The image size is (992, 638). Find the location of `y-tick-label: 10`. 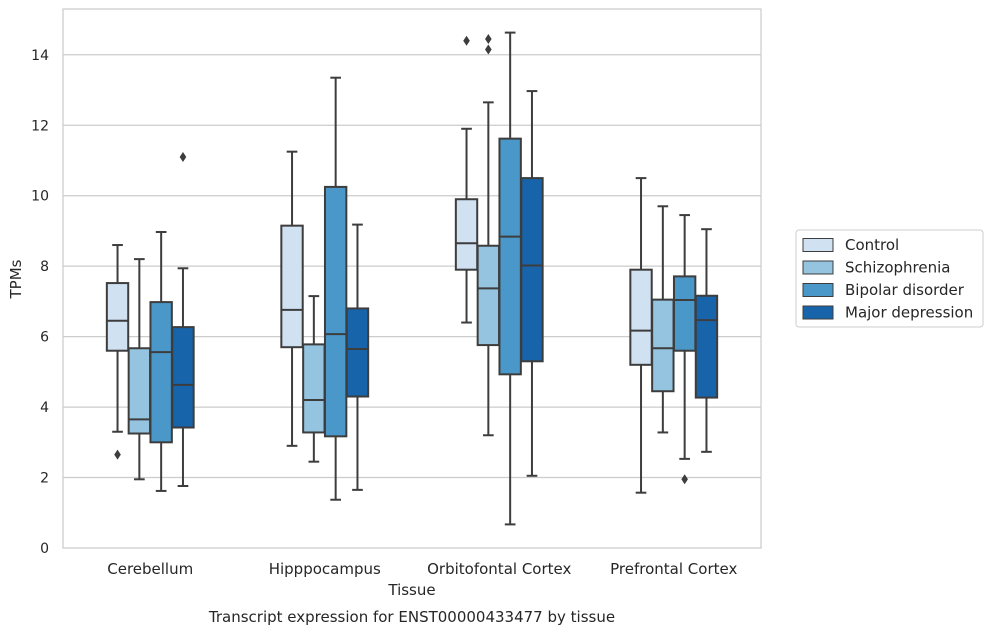

y-tick-label: 10 is located at coordinates (40, 197).